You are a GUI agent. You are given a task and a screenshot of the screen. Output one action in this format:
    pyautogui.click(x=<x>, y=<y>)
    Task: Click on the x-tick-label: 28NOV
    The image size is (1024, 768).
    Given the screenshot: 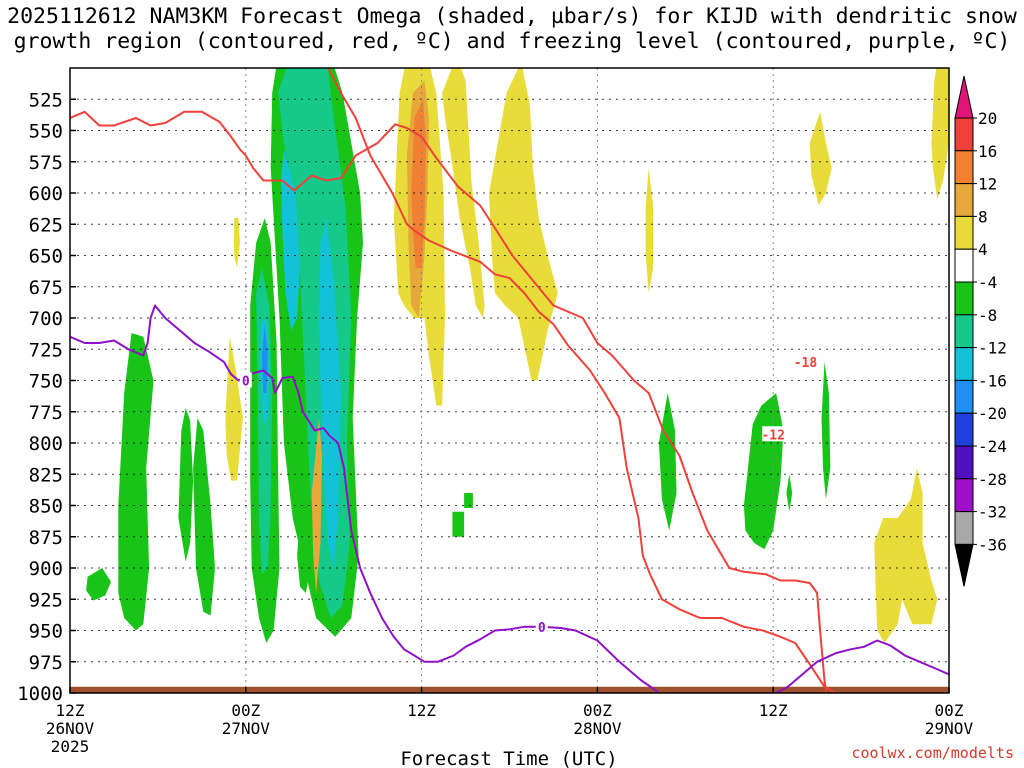 What is the action you would take?
    pyautogui.click(x=597, y=728)
    